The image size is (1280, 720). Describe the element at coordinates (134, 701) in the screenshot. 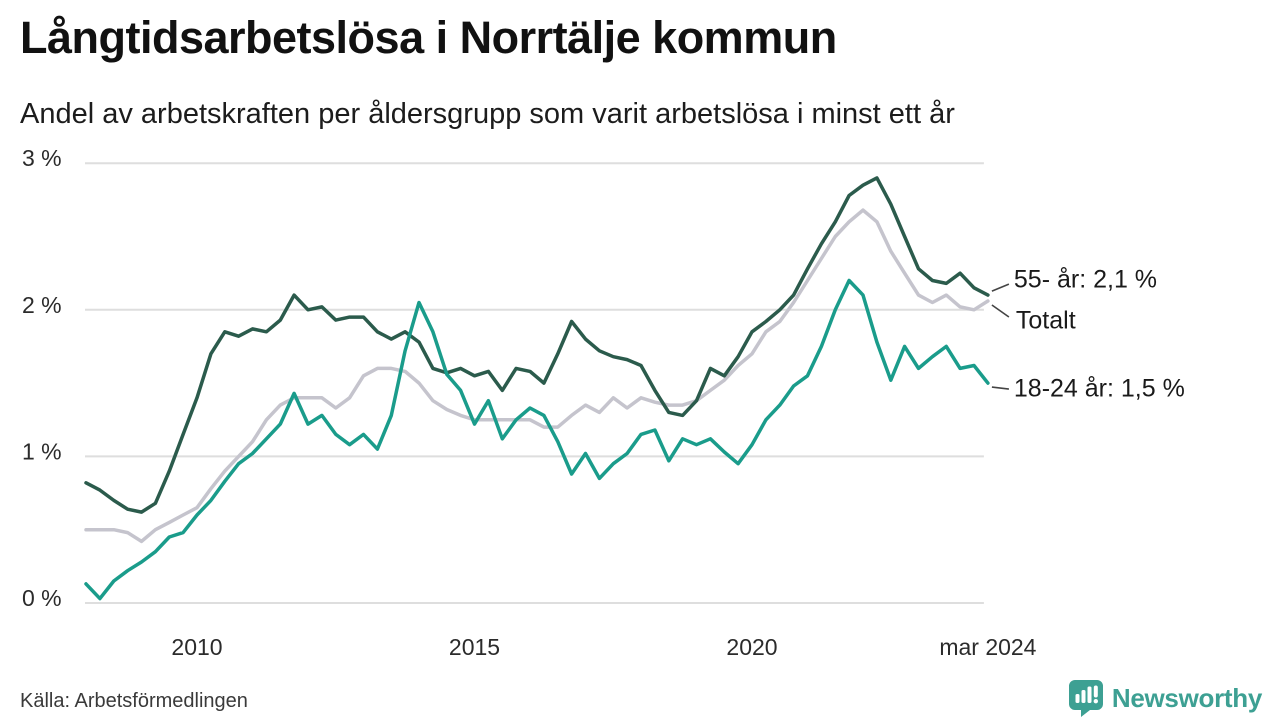

I see `source-note: Källa: Arbetsförmedlingen` at that location.